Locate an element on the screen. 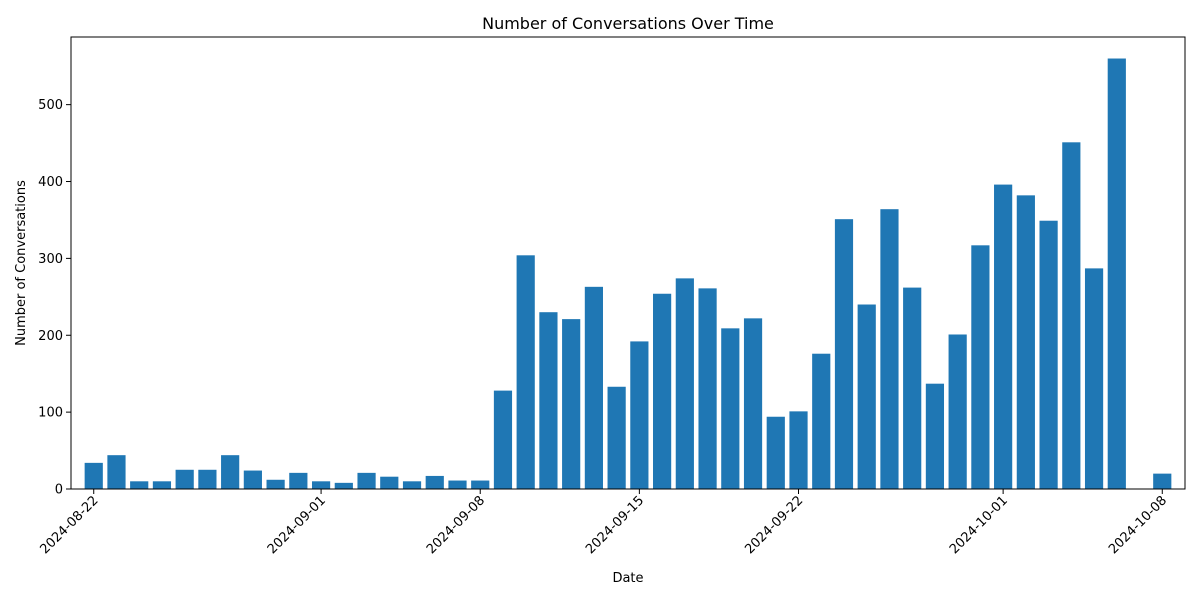 The height and width of the screenshot is (600, 1200). y-tick-label: 300 is located at coordinates (50, 259).